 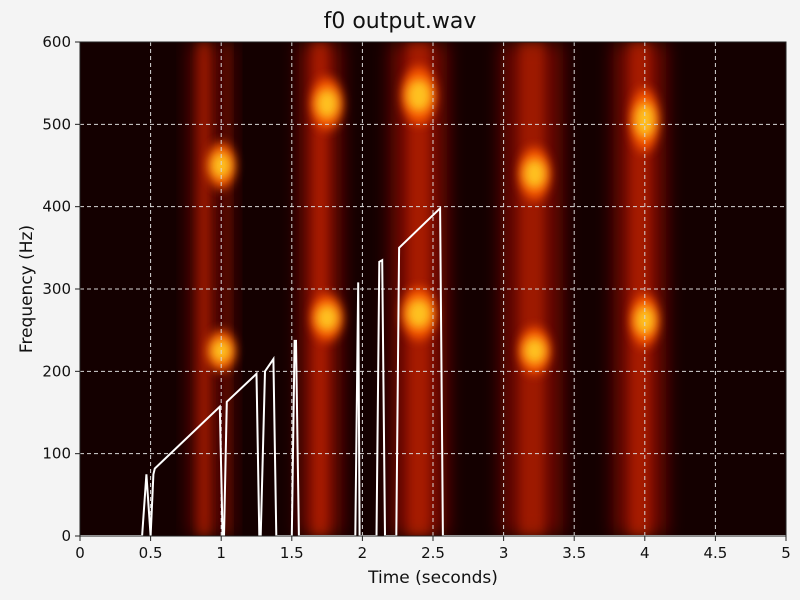 What do you see at coordinates (56, 289) in the screenshot?
I see `y-tick-label: 300` at bounding box center [56, 289].